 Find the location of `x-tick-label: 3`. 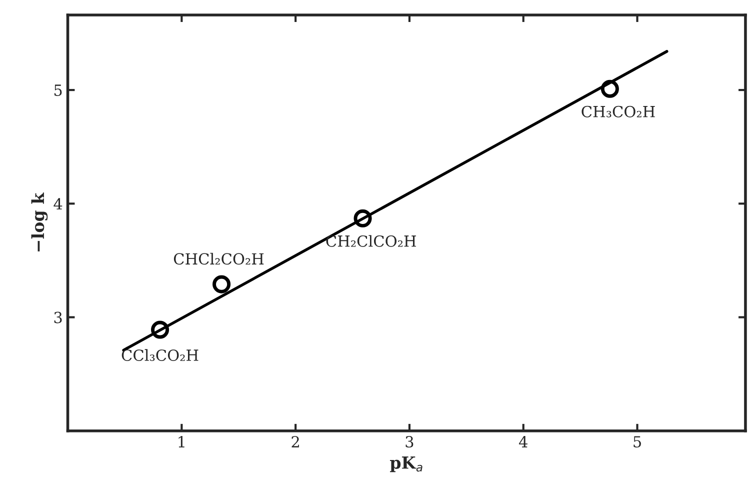

x-tick-label: 3 is located at coordinates (410, 442).